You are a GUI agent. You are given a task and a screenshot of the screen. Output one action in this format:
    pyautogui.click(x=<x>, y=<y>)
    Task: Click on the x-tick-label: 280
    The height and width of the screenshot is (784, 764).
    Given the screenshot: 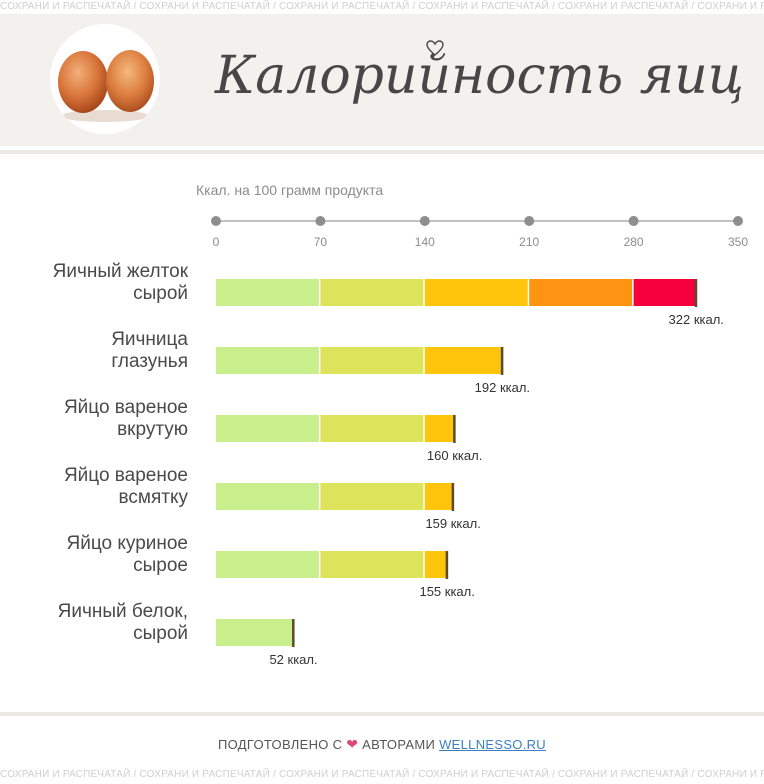 What is the action you would take?
    pyautogui.click(x=634, y=242)
    